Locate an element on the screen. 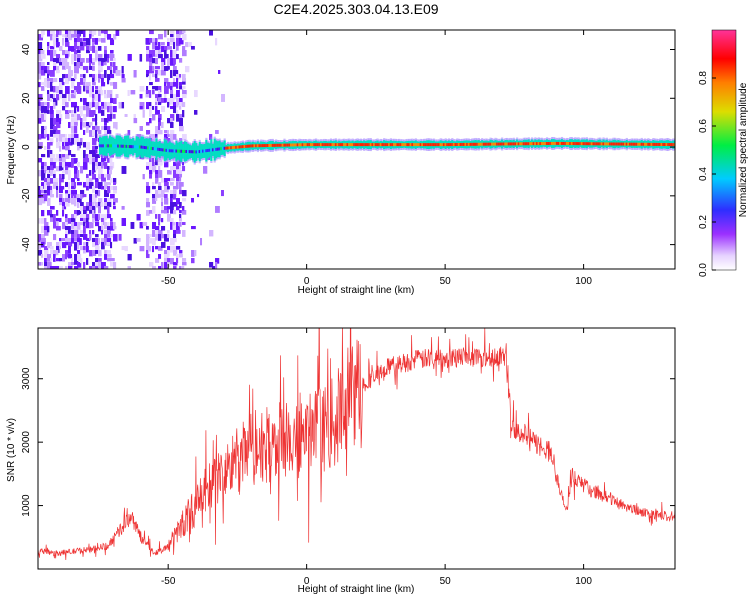 The image size is (750, 600). colorbar-tick-label: 0.2 is located at coordinates (703, 222).